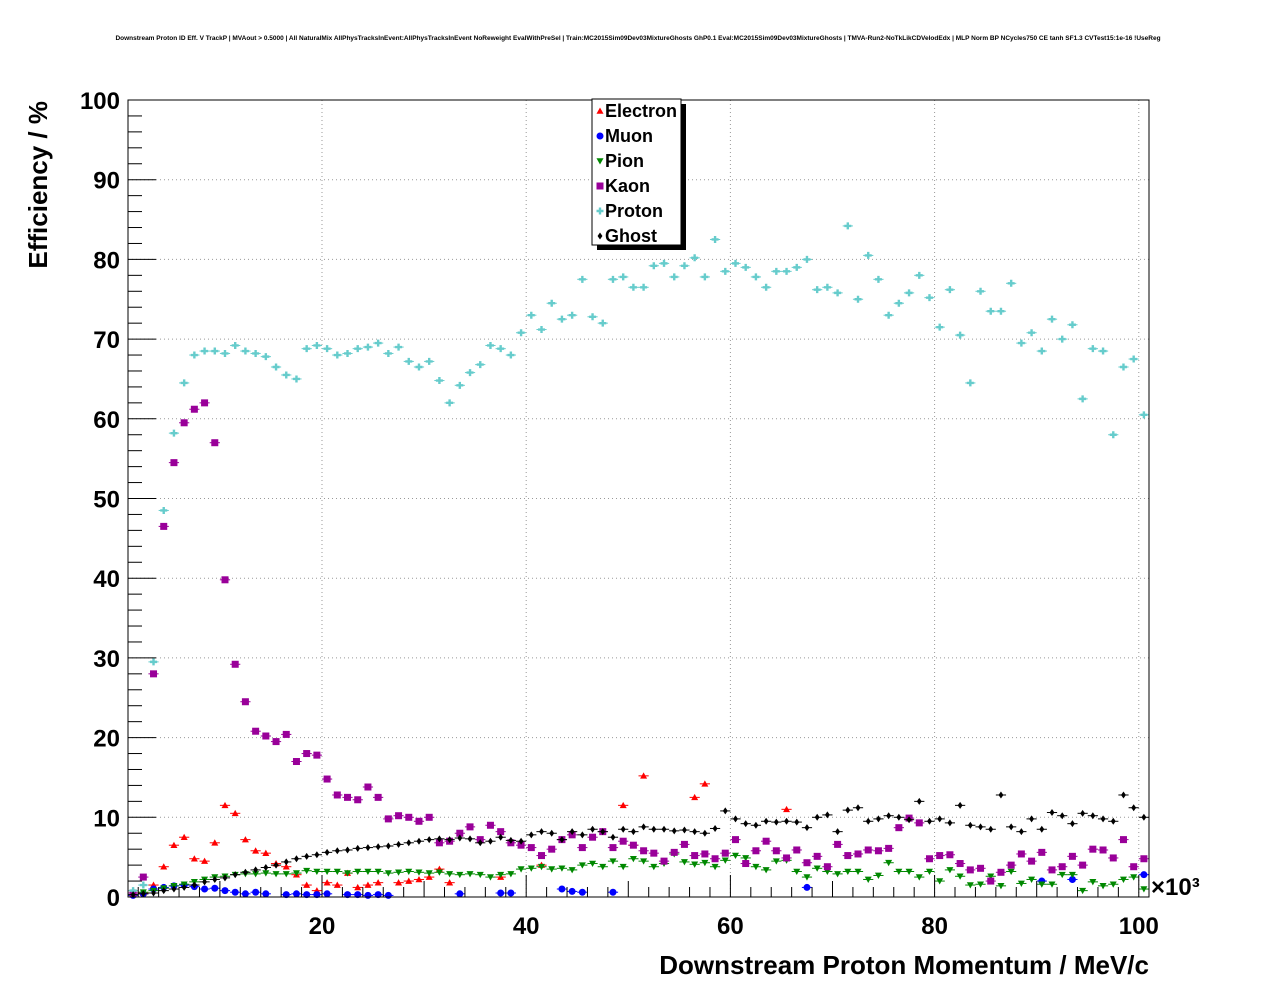 The width and height of the screenshot is (1276, 996). Describe the element at coordinates (638, 845) in the screenshot. I see `series-ghost` at that location.